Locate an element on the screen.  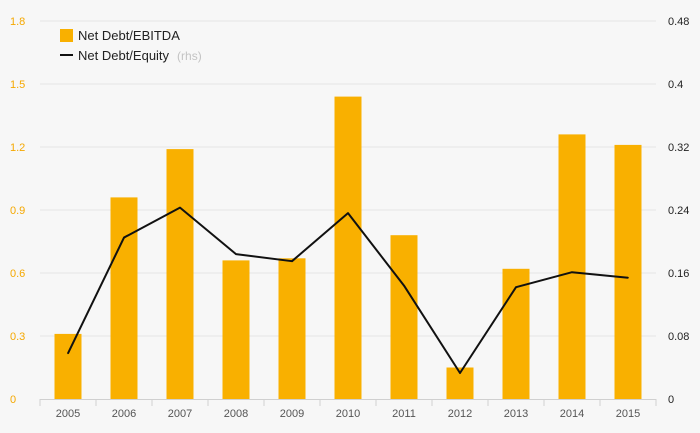
left-tick-label: 0.9 is located at coordinates (17, 211).